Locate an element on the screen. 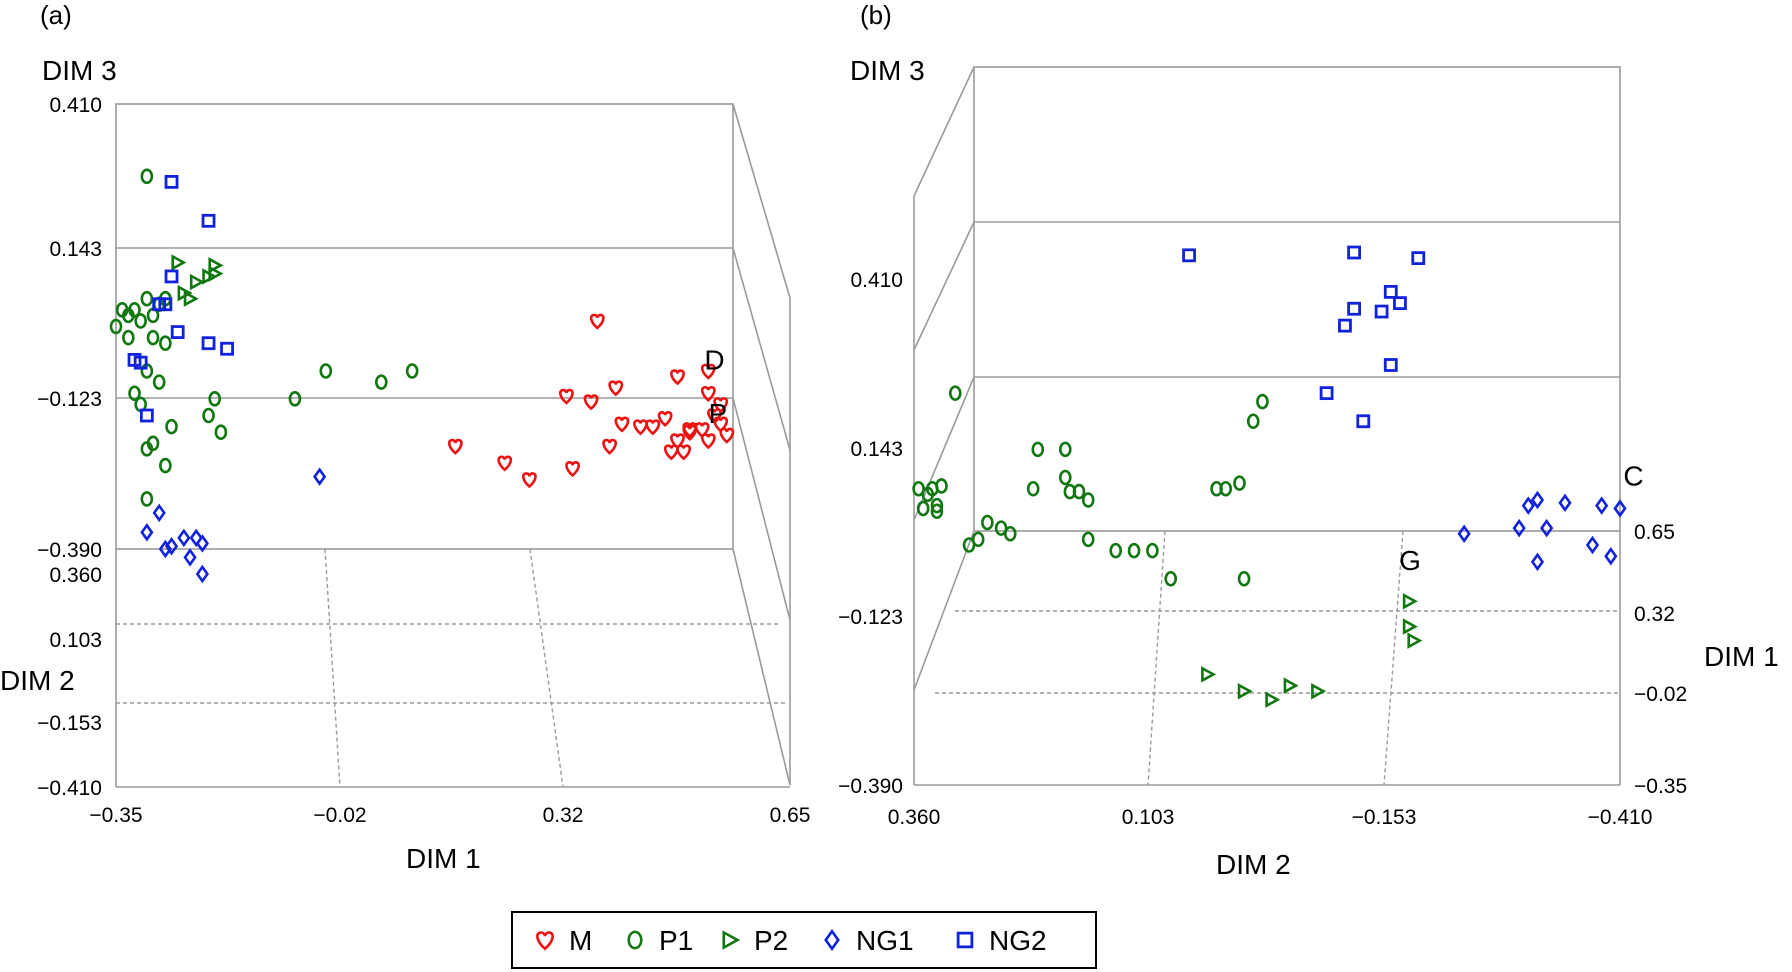 The height and width of the screenshot is (972, 1792). panel-a-x-tick: −0.02 is located at coordinates (339, 815).